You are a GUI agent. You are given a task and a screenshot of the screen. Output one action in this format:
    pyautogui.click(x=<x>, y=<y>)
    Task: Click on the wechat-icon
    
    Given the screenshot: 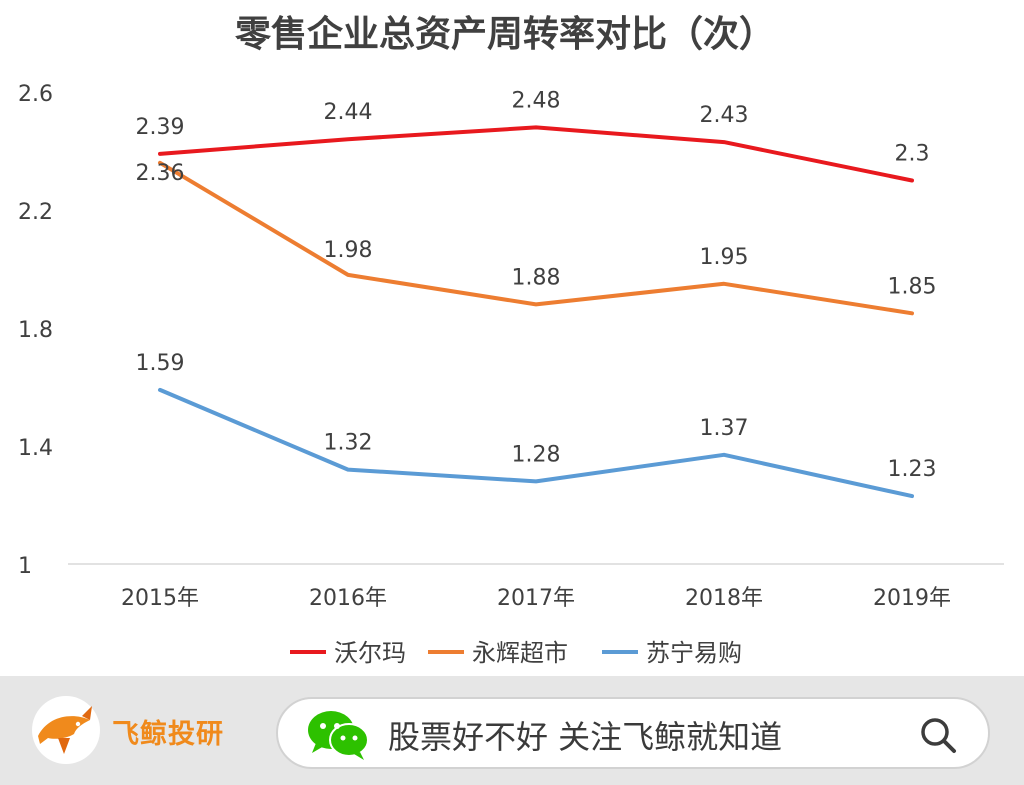 What is the action you would take?
    pyautogui.click(x=338, y=735)
    